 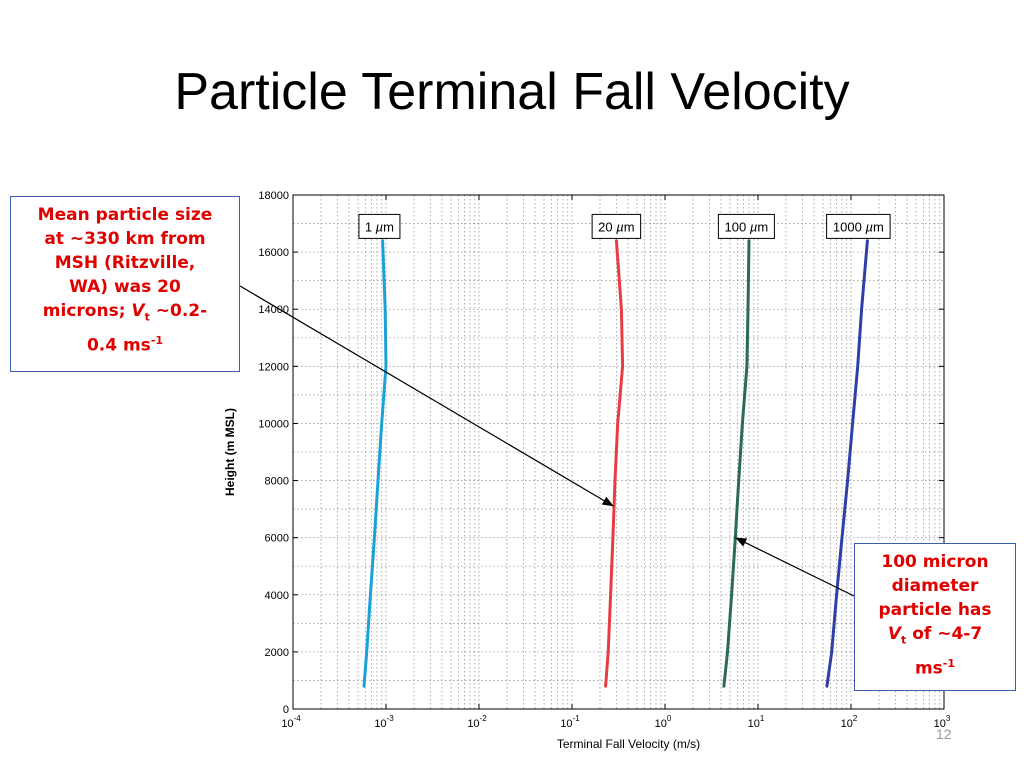 What do you see at coordinates (125, 239) in the screenshot?
I see `callout-line: at ~330 km from` at bounding box center [125, 239].